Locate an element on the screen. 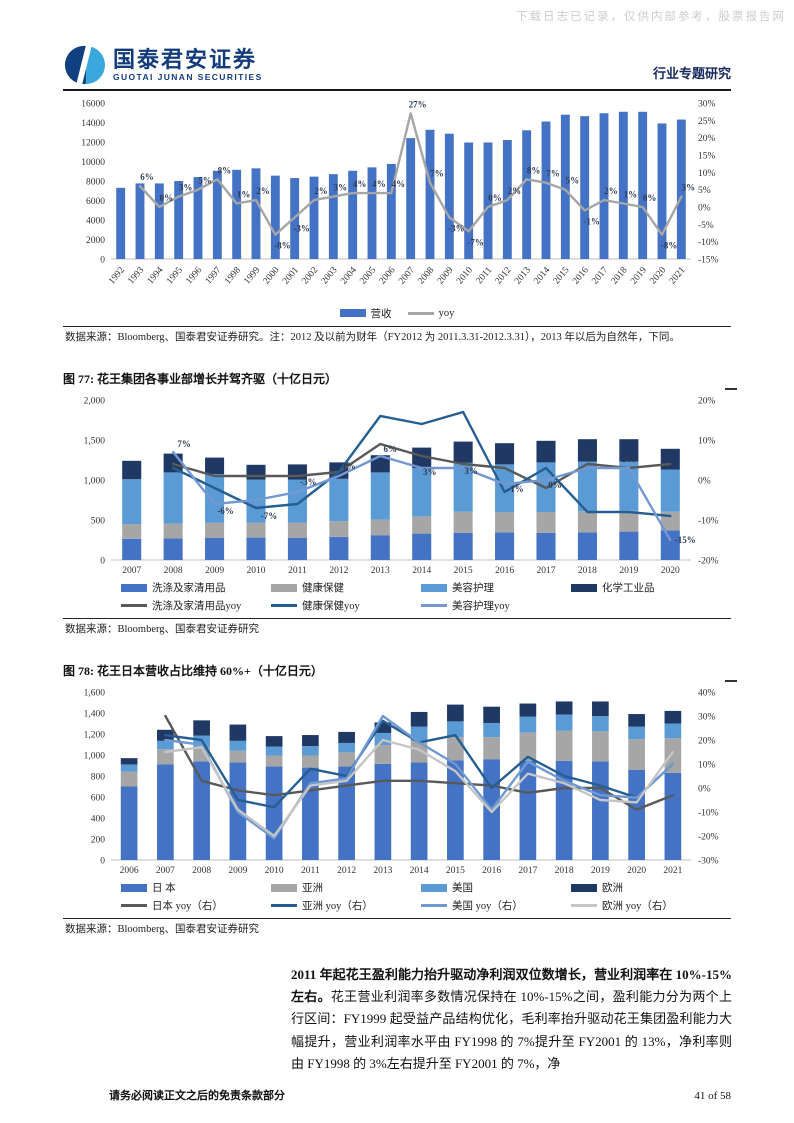  svg-text: -30% is located at coordinates (708, 862).